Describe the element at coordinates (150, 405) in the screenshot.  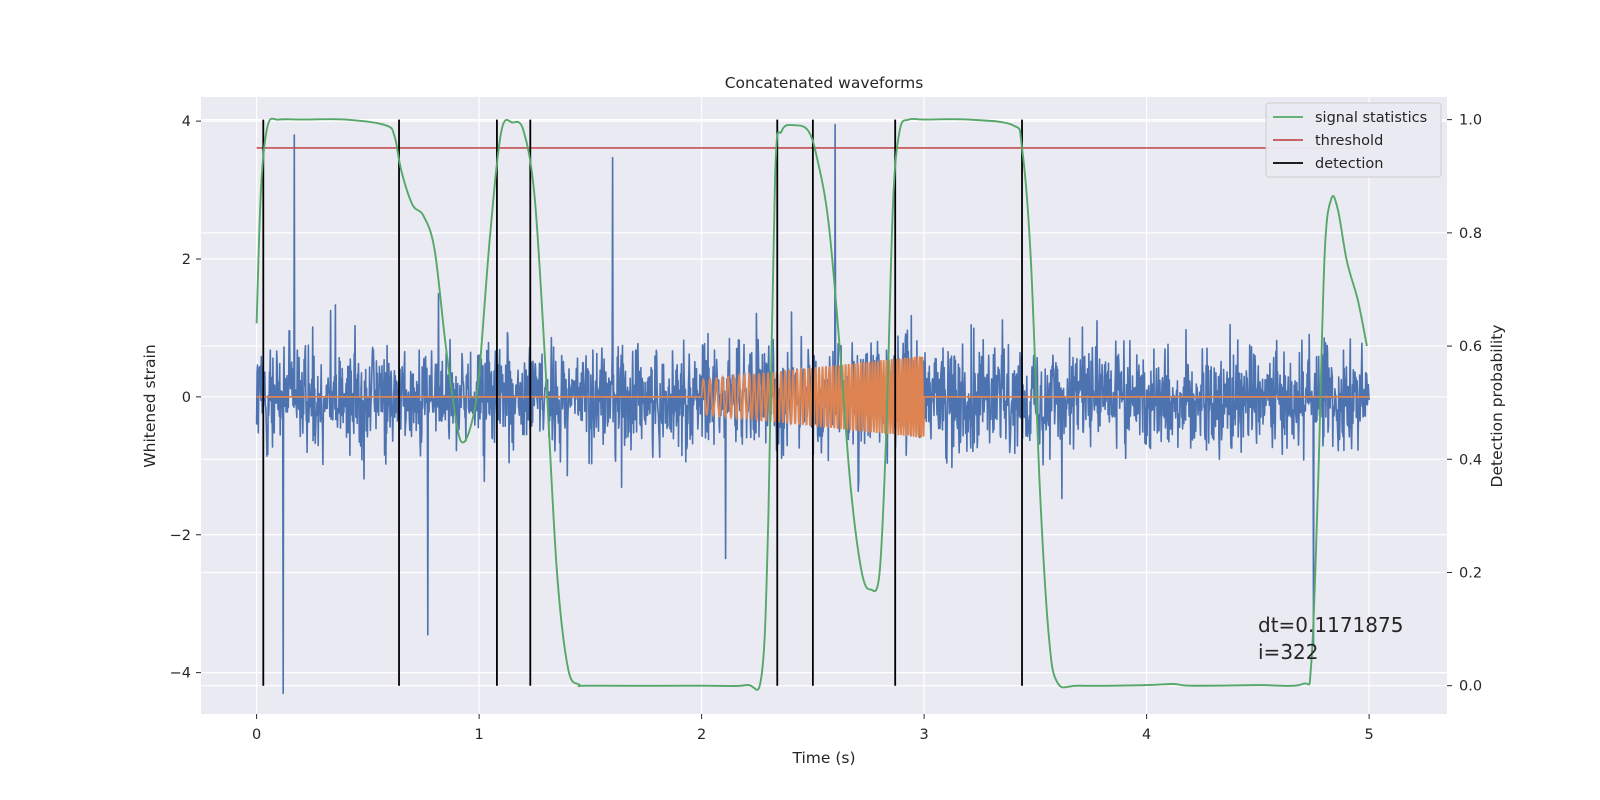
I see `y-axis-label-left: Whitened strain` at that location.